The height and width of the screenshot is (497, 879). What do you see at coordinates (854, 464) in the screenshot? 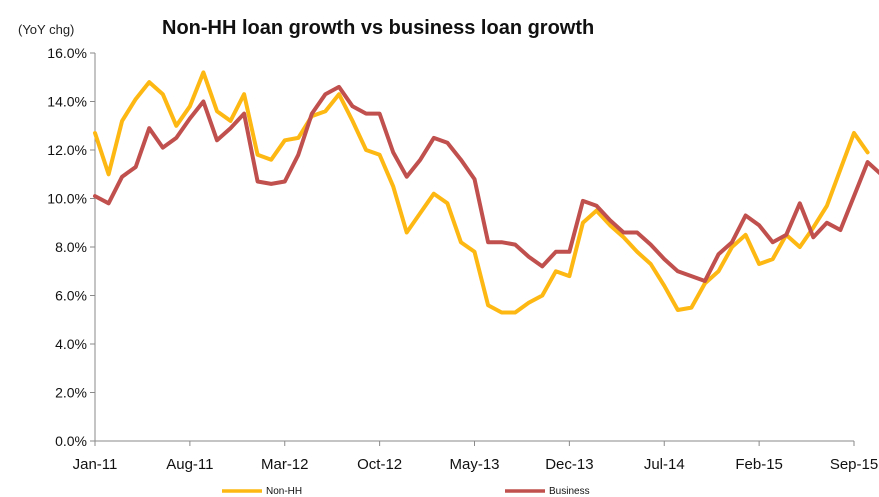
I see `x-tick-label: Sep-15` at bounding box center [854, 464].